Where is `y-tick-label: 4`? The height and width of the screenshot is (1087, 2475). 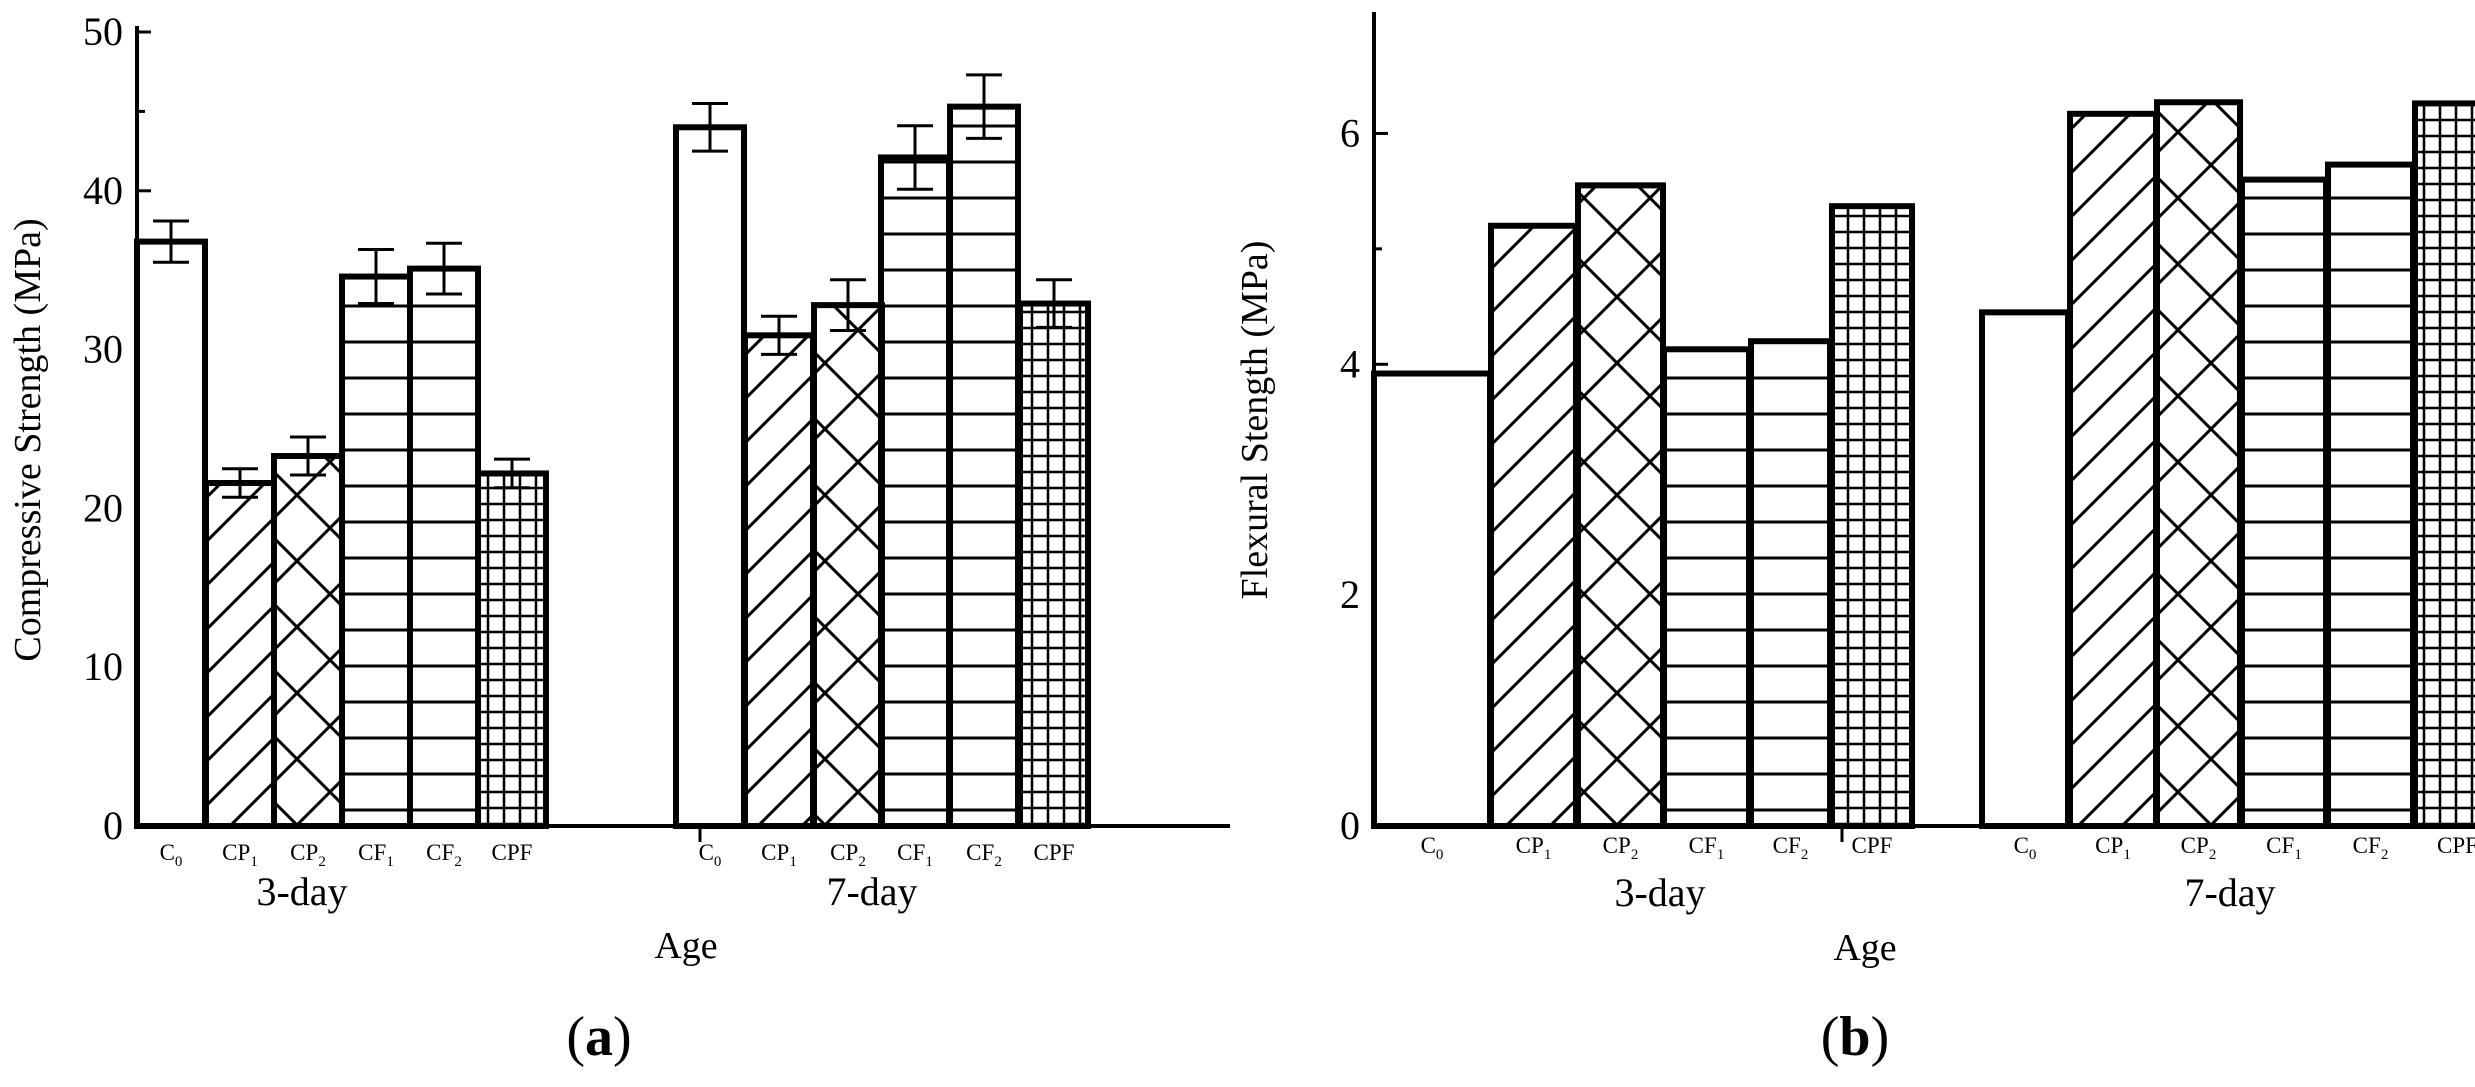 y-tick-label: 4 is located at coordinates (1350, 363).